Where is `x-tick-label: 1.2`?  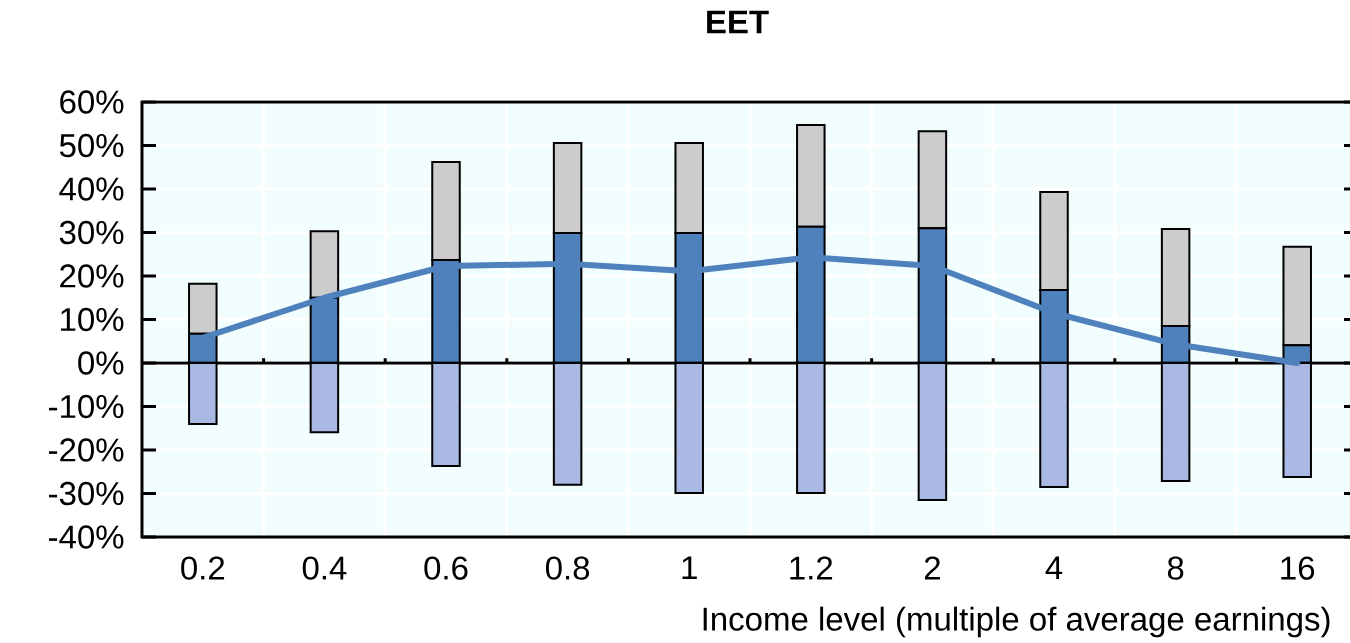 x-tick-label: 1.2 is located at coordinates (811, 568).